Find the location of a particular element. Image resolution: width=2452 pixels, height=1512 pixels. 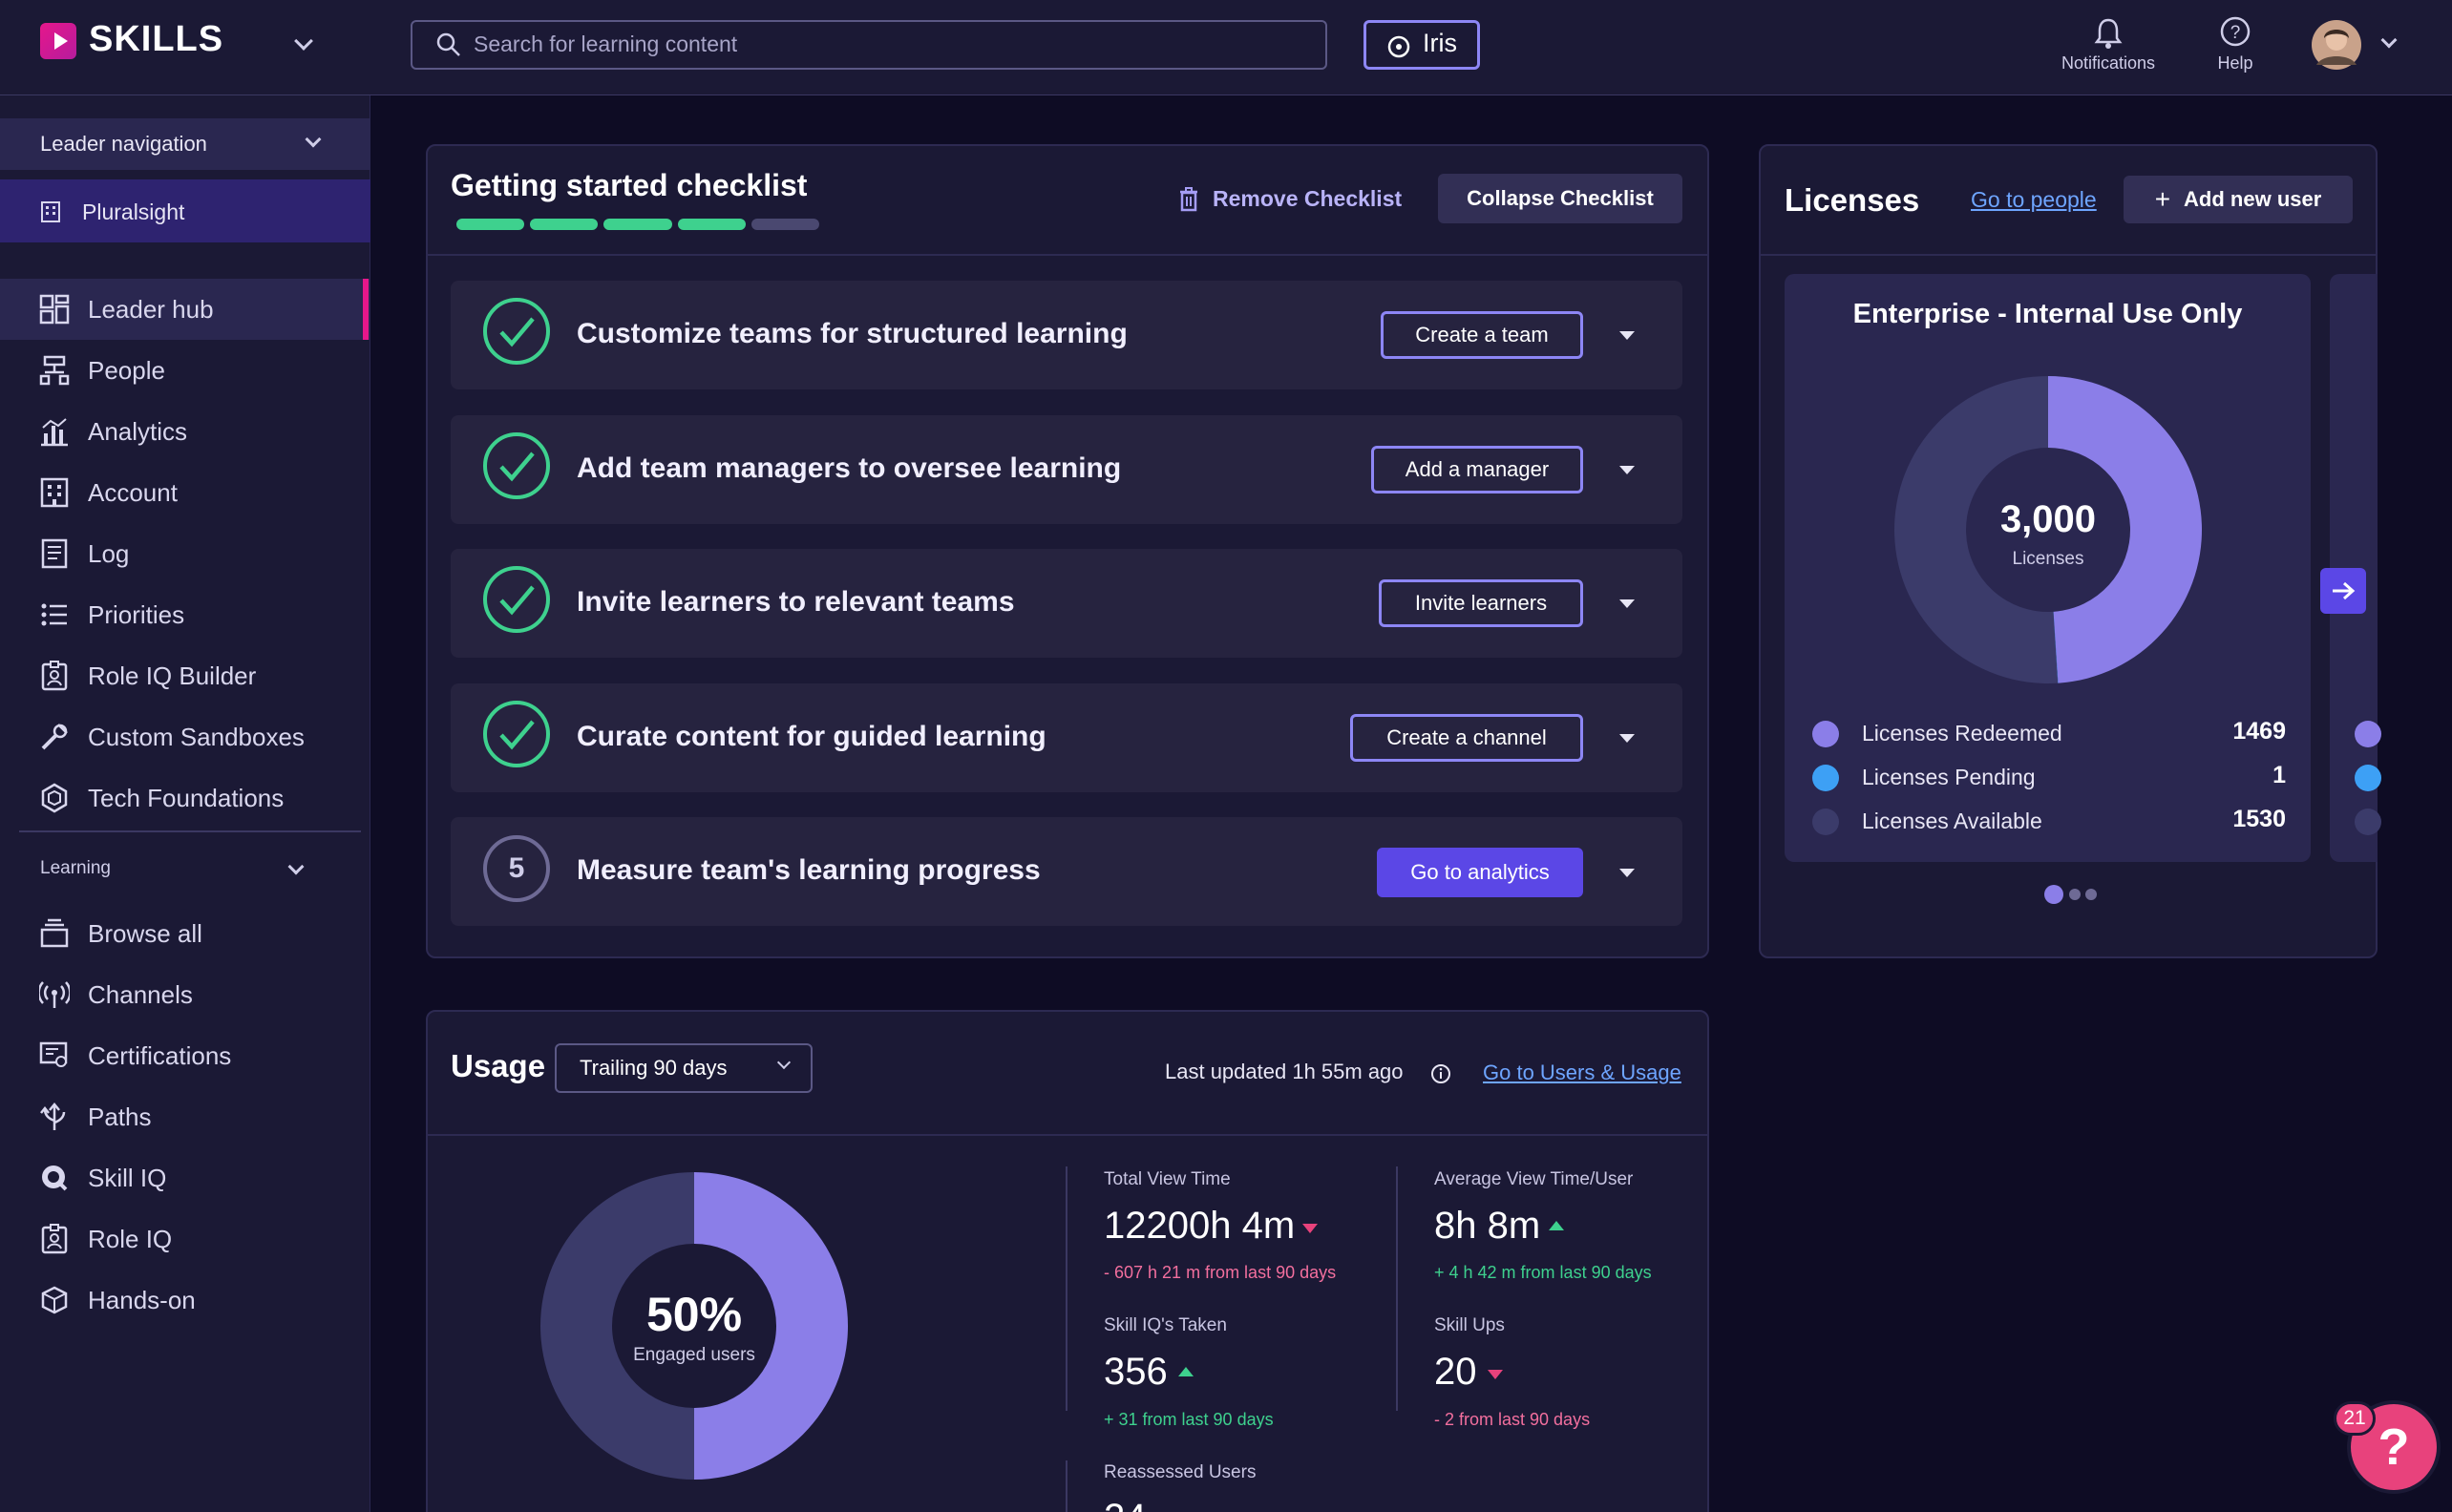

next-license-button is located at coordinates (2343, 591).